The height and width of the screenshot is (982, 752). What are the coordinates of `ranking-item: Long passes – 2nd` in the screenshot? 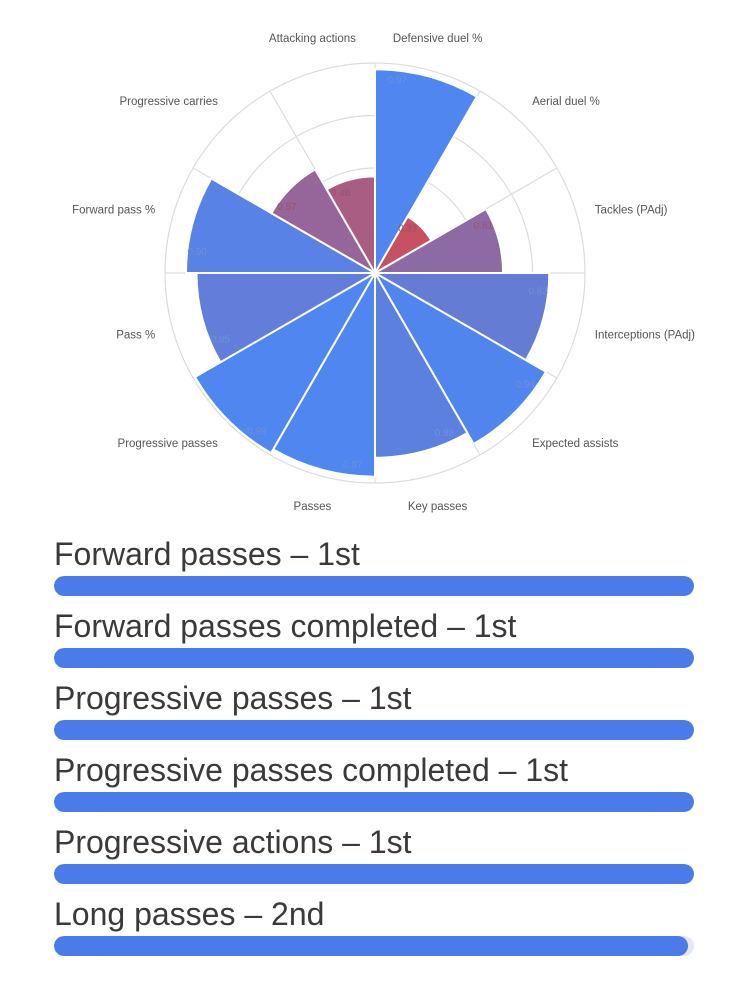 It's located at (374, 926).